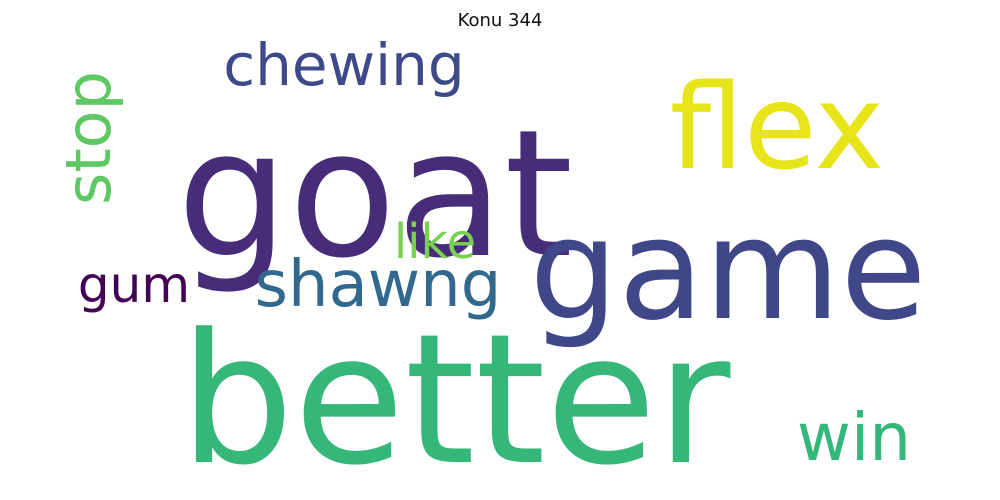  What do you see at coordinates (500, 20) in the screenshot?
I see `figure-title: Konu 344` at bounding box center [500, 20].